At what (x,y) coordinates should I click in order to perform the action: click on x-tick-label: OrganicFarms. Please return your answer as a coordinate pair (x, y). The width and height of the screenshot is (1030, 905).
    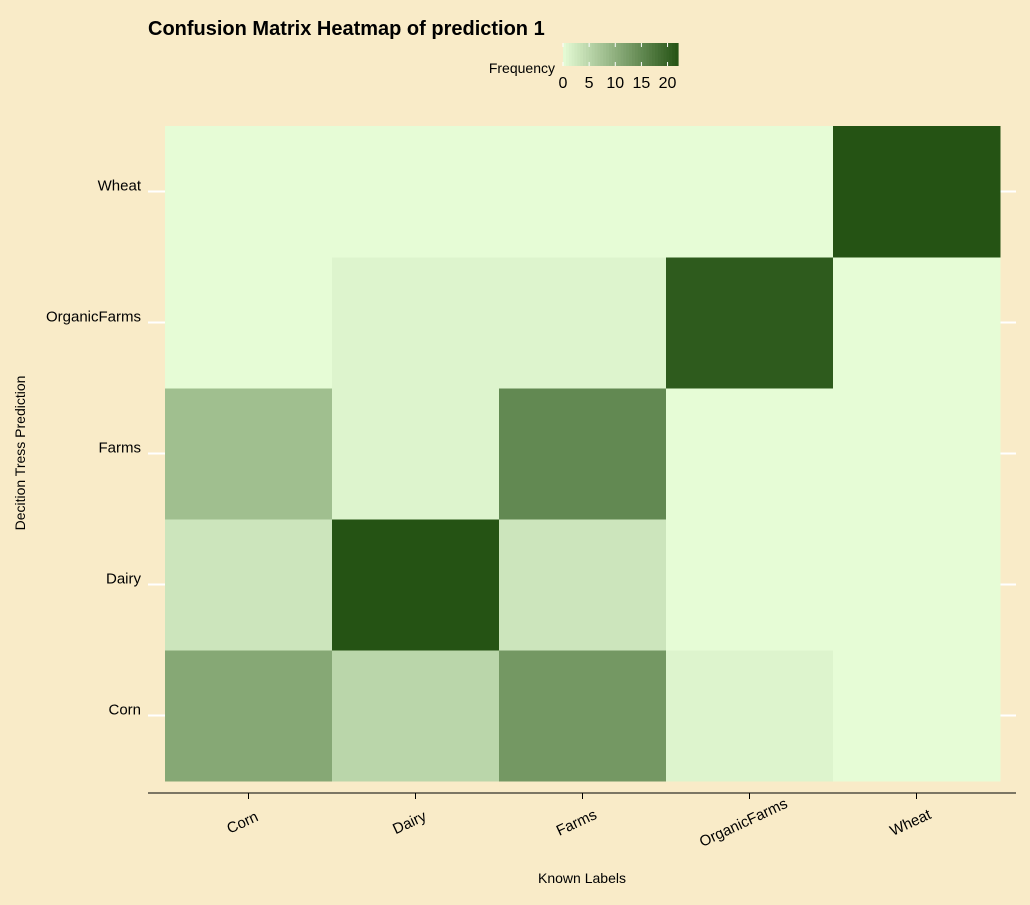
    Looking at the image, I should click on (743, 823).